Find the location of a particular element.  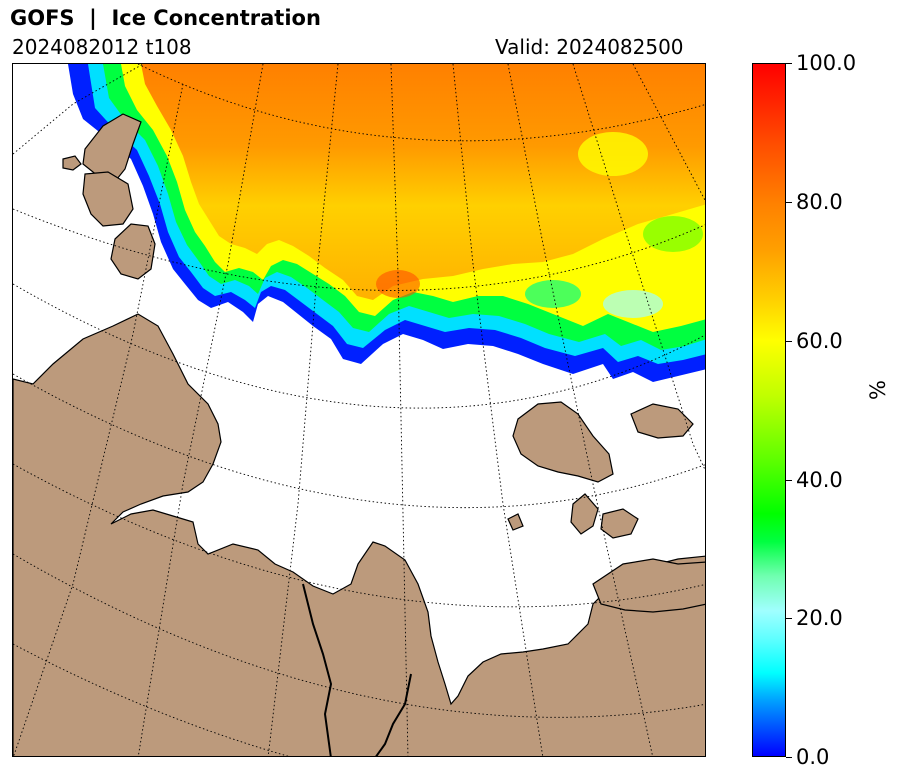

colorbar is located at coordinates (769, 410).